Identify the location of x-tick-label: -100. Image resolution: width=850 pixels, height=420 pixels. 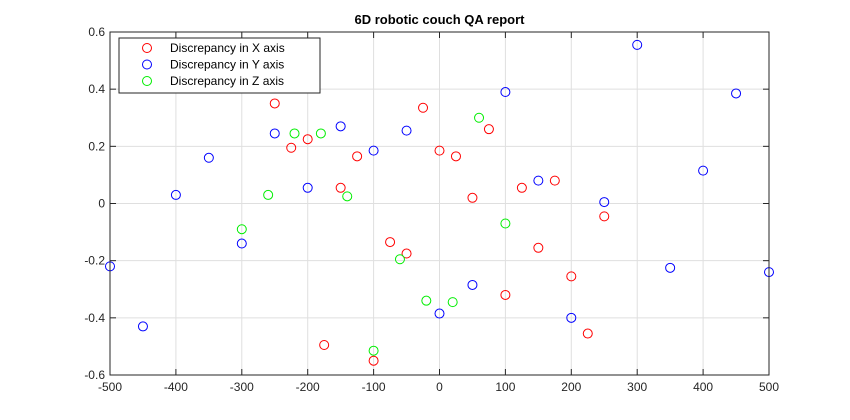
(374, 387).